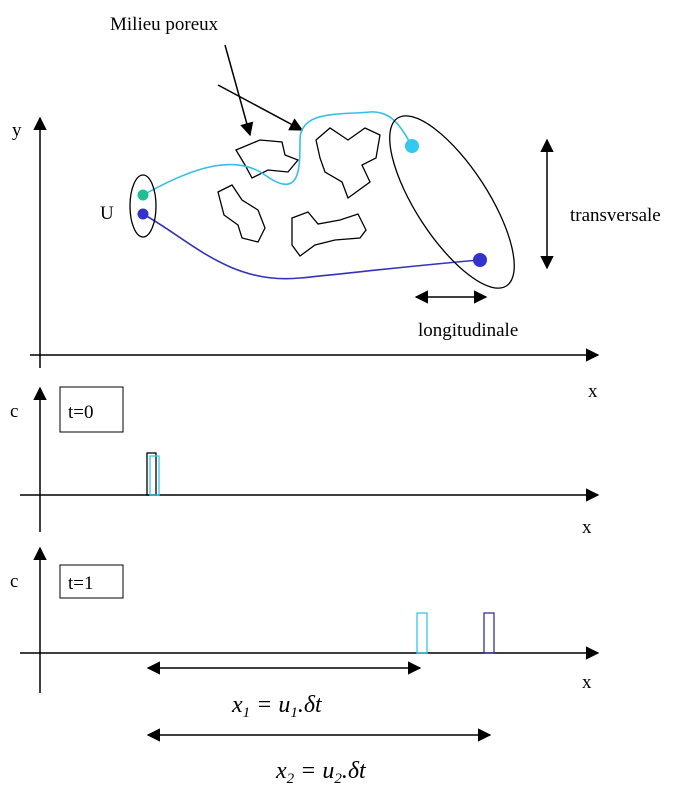 Image resolution: width=695 pixels, height=790 pixels. Describe the element at coordinates (452, 202) in the screenshot. I see `plume-ellipse` at that location.